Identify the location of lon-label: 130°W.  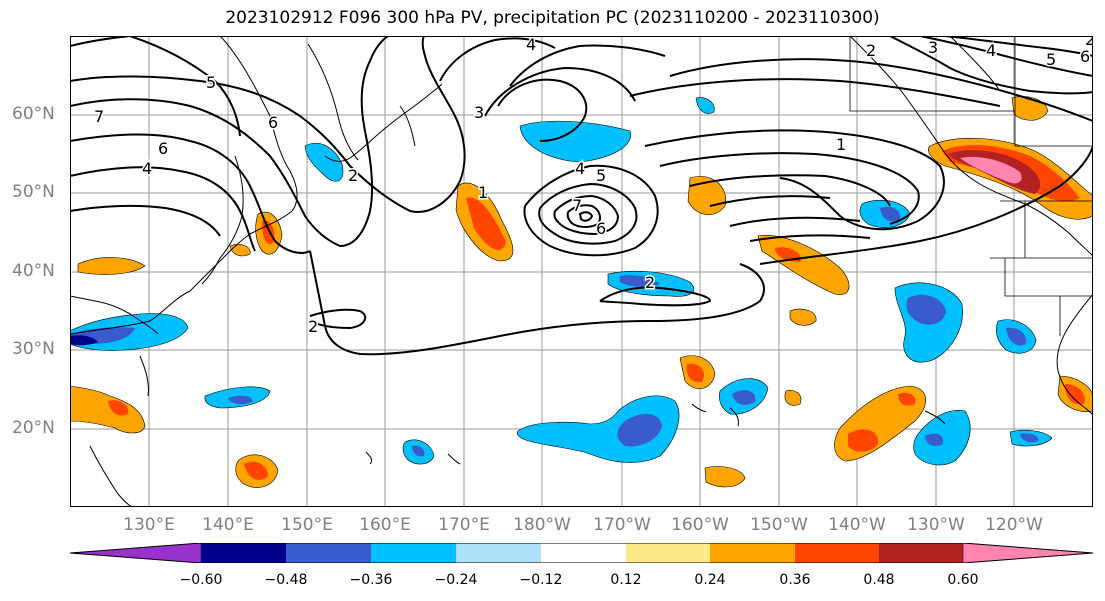
(936, 525).